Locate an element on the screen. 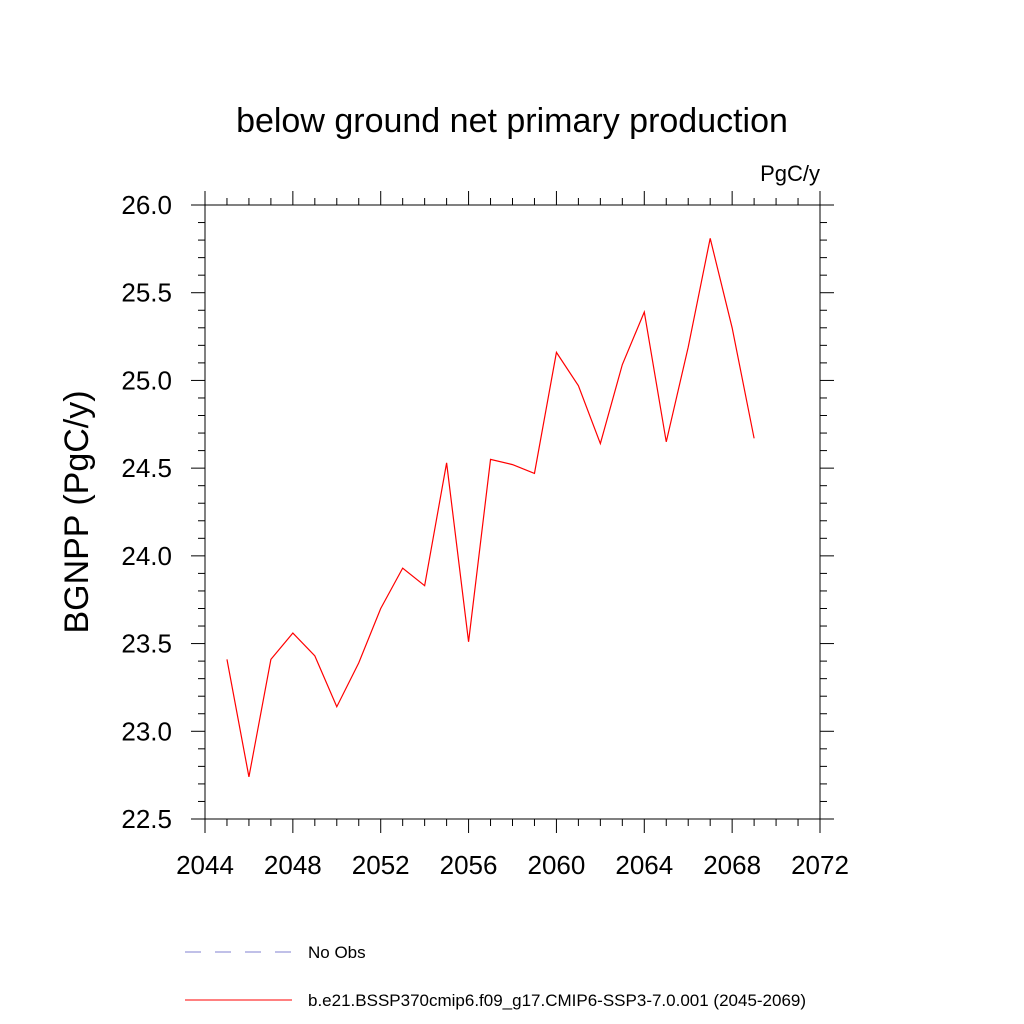  y-tick-label: 25.5 is located at coordinates (146, 293).